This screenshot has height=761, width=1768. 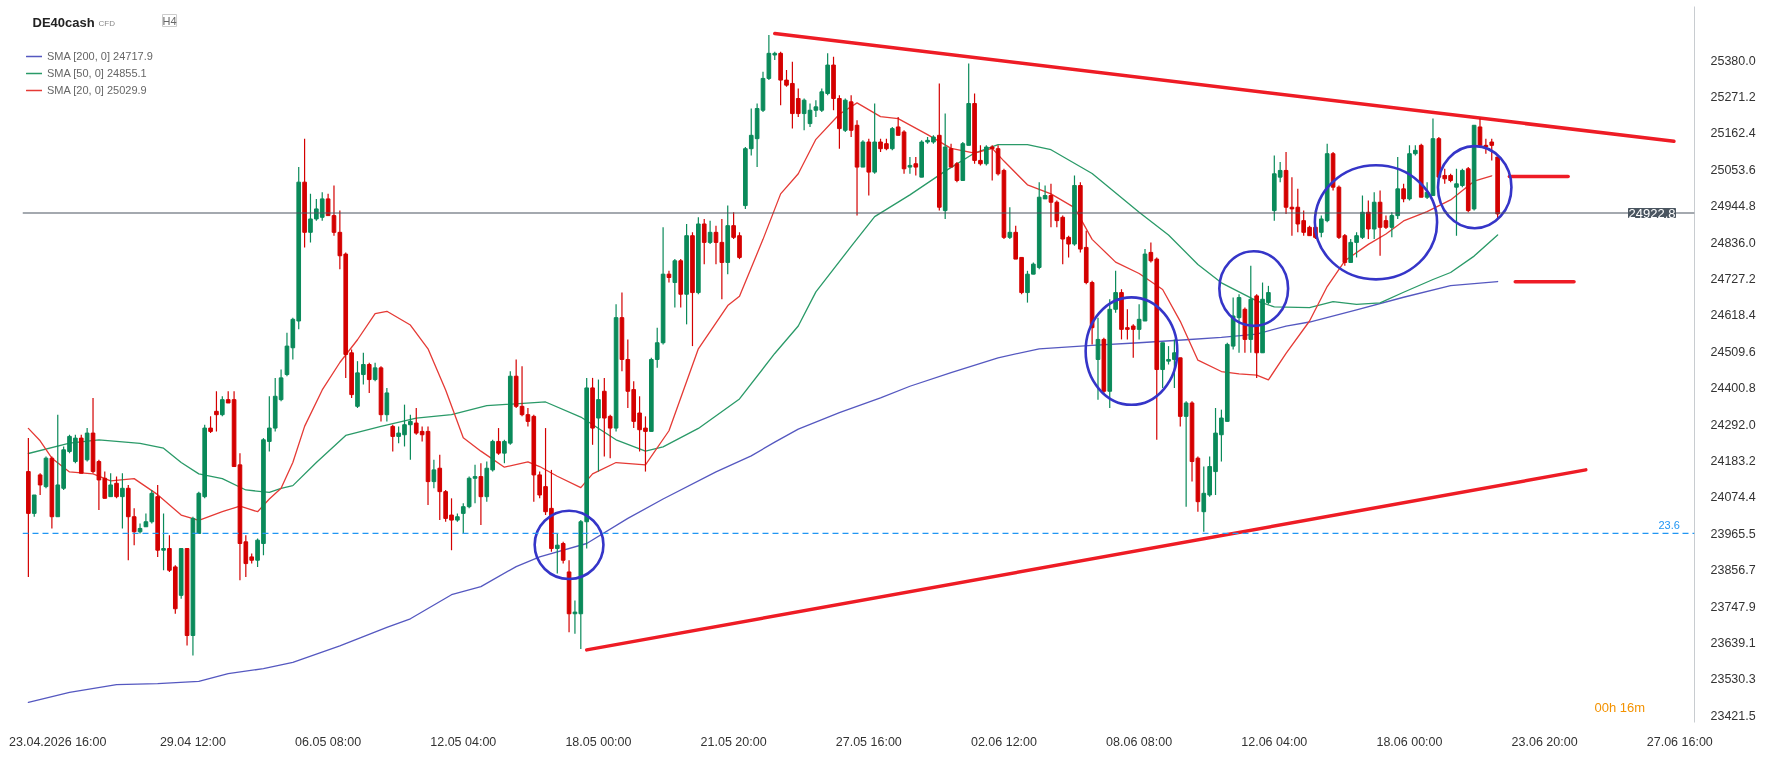 What do you see at coordinates (169, 20) in the screenshot?
I see `annotation: H4` at bounding box center [169, 20].